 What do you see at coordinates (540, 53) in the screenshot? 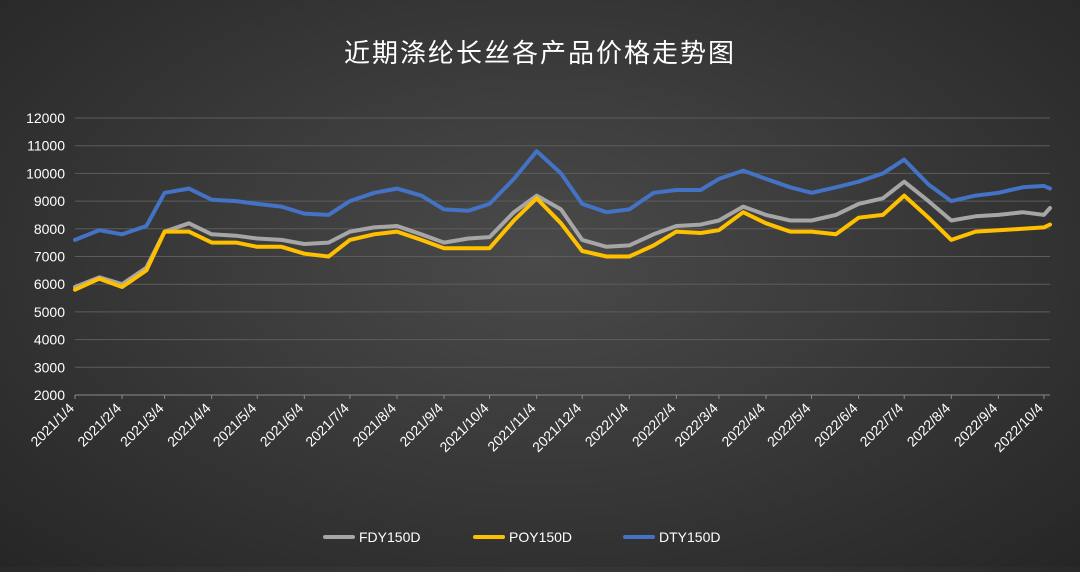
I see `chart-title: 近期涤纶长丝各产品价格走势图` at bounding box center [540, 53].